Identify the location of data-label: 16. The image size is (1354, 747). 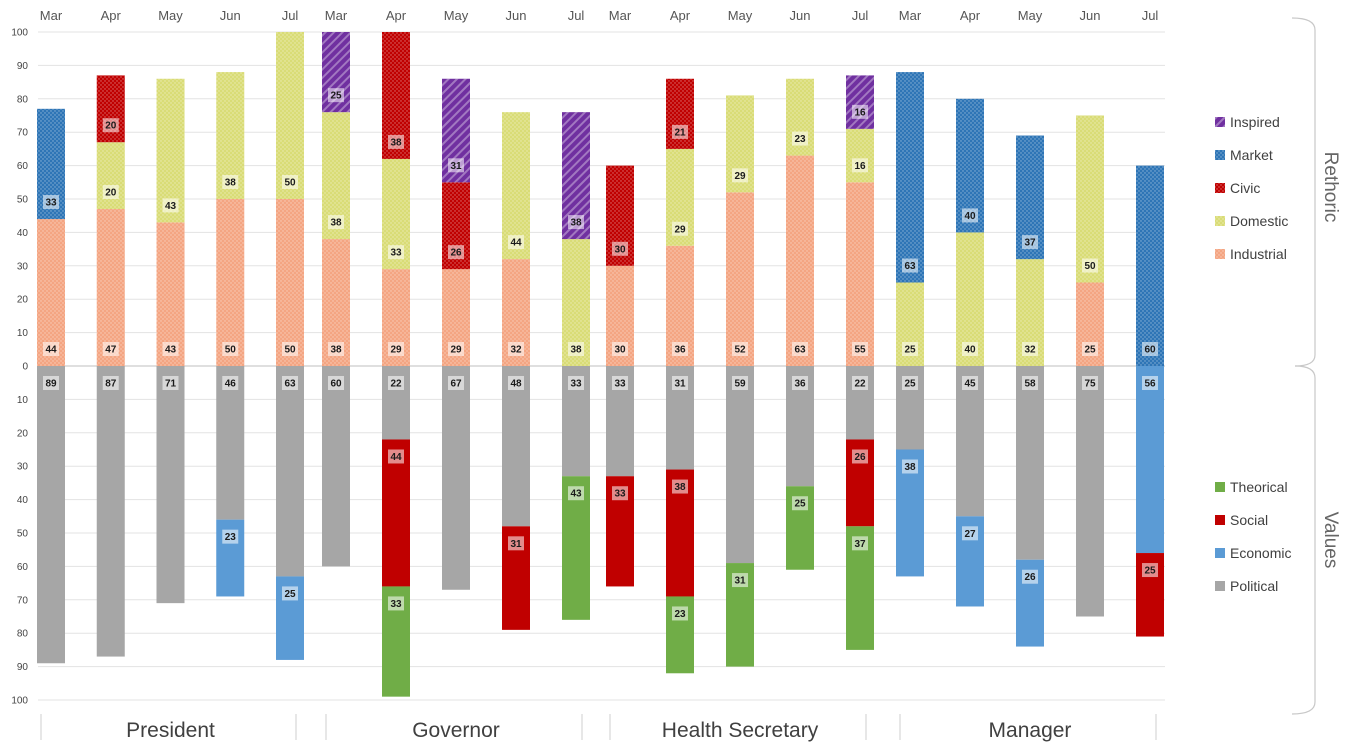
(860, 111).